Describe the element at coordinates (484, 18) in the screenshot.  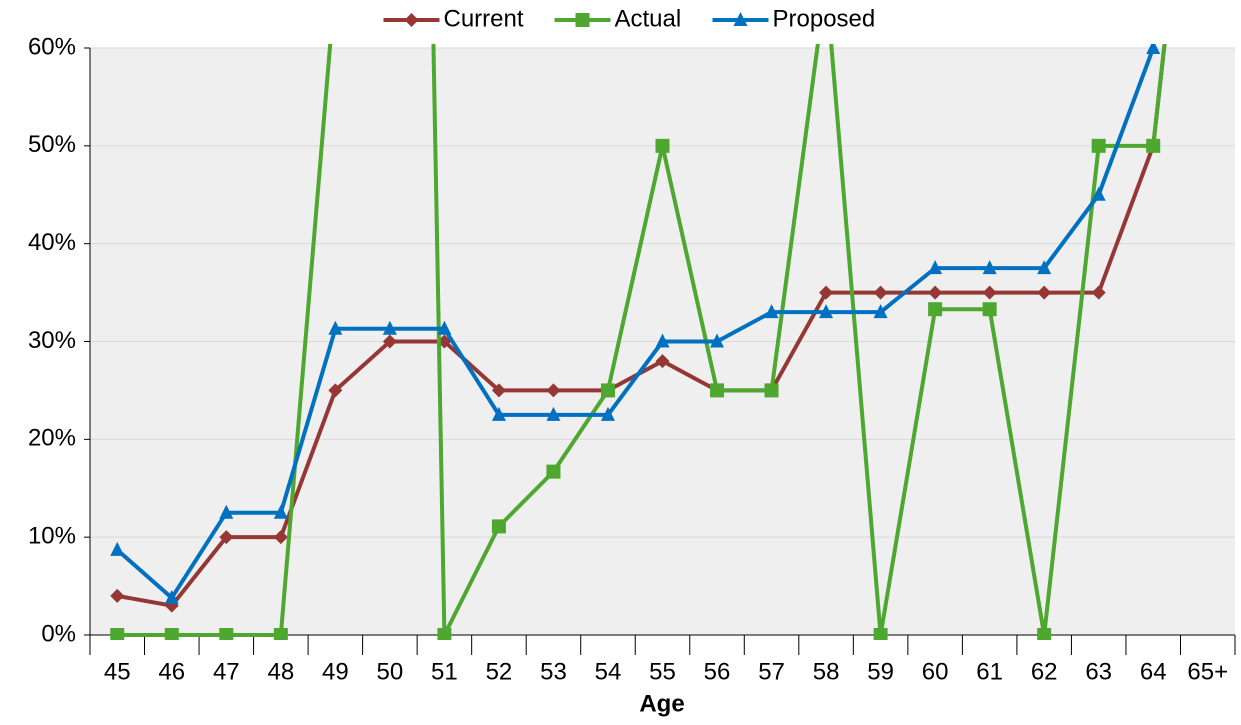
I see `legend-label: Current` at that location.